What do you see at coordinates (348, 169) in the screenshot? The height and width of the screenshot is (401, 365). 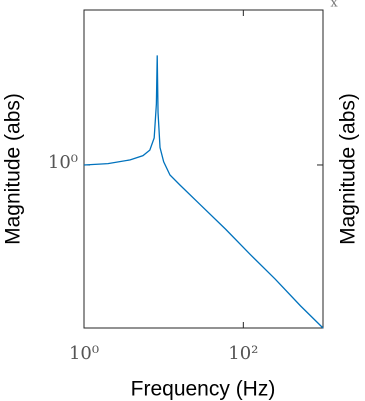 I see `y2-axis-label: Magnitude (abs)` at bounding box center [348, 169].